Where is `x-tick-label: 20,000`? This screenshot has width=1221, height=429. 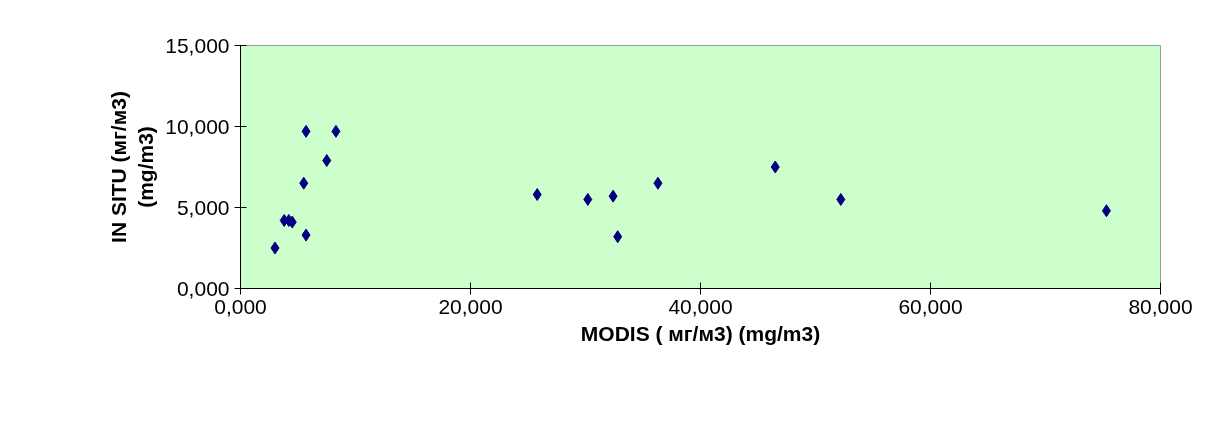
x-tick-label: 20,000 is located at coordinates (470, 306).